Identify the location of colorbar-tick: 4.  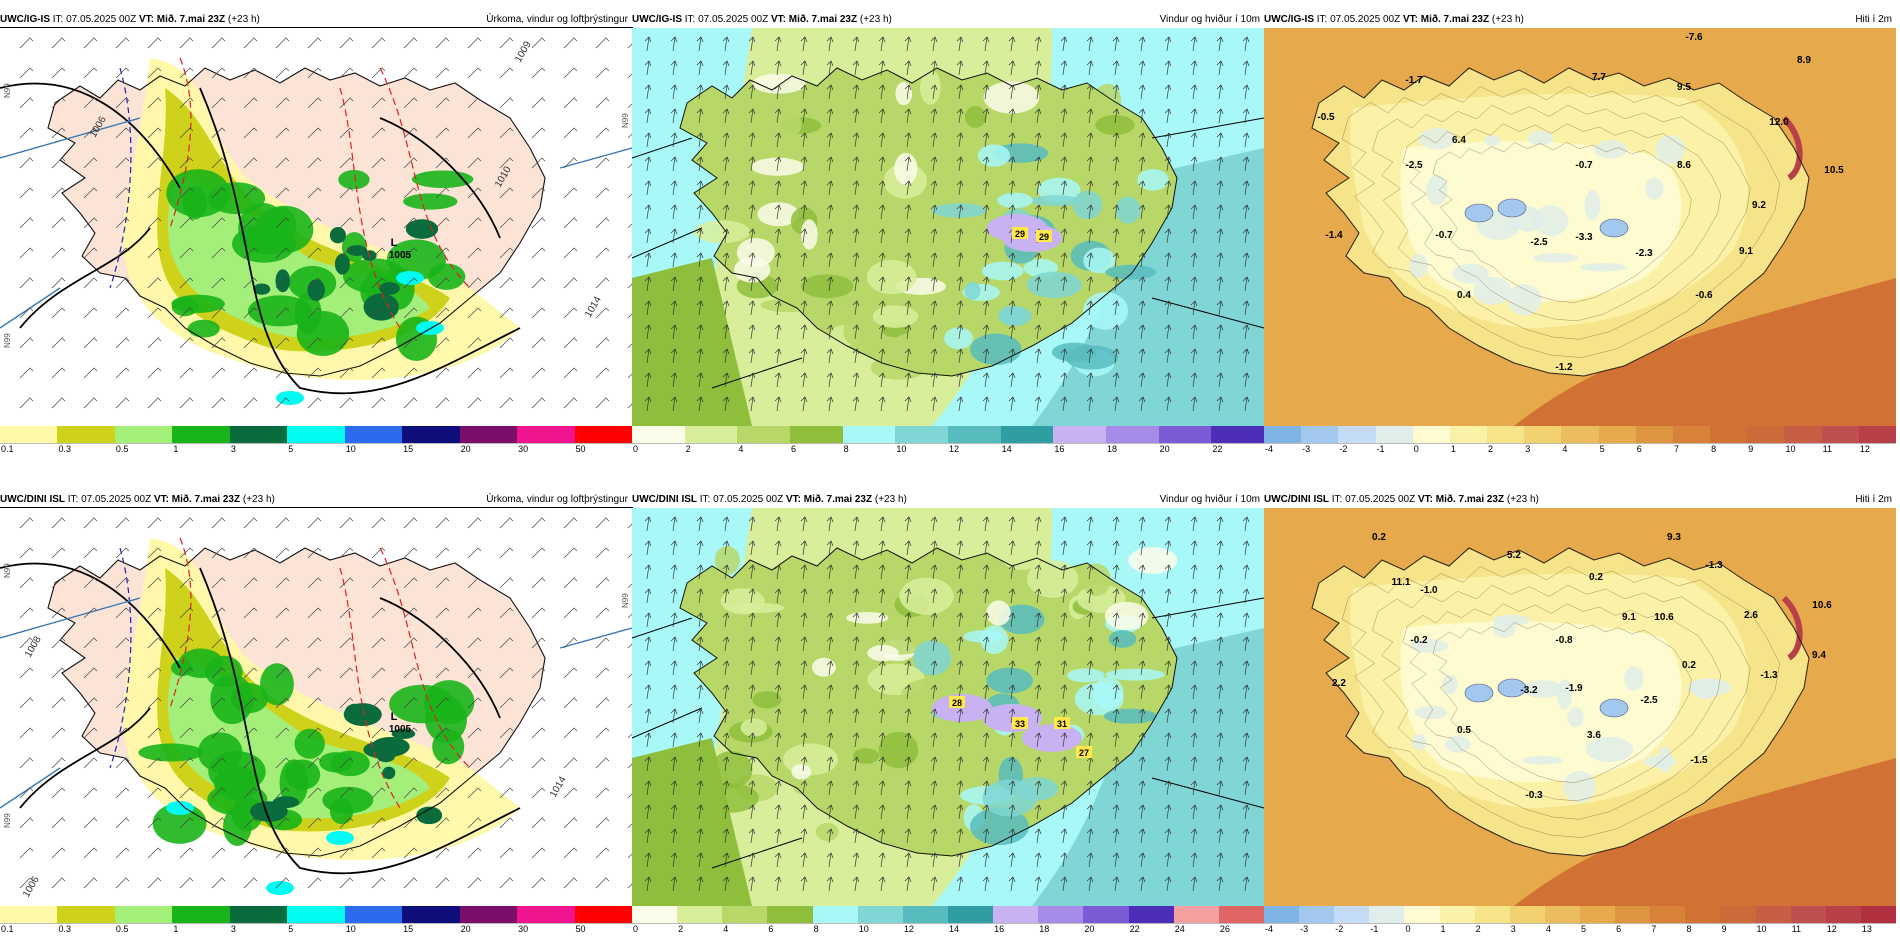
(1548, 929).